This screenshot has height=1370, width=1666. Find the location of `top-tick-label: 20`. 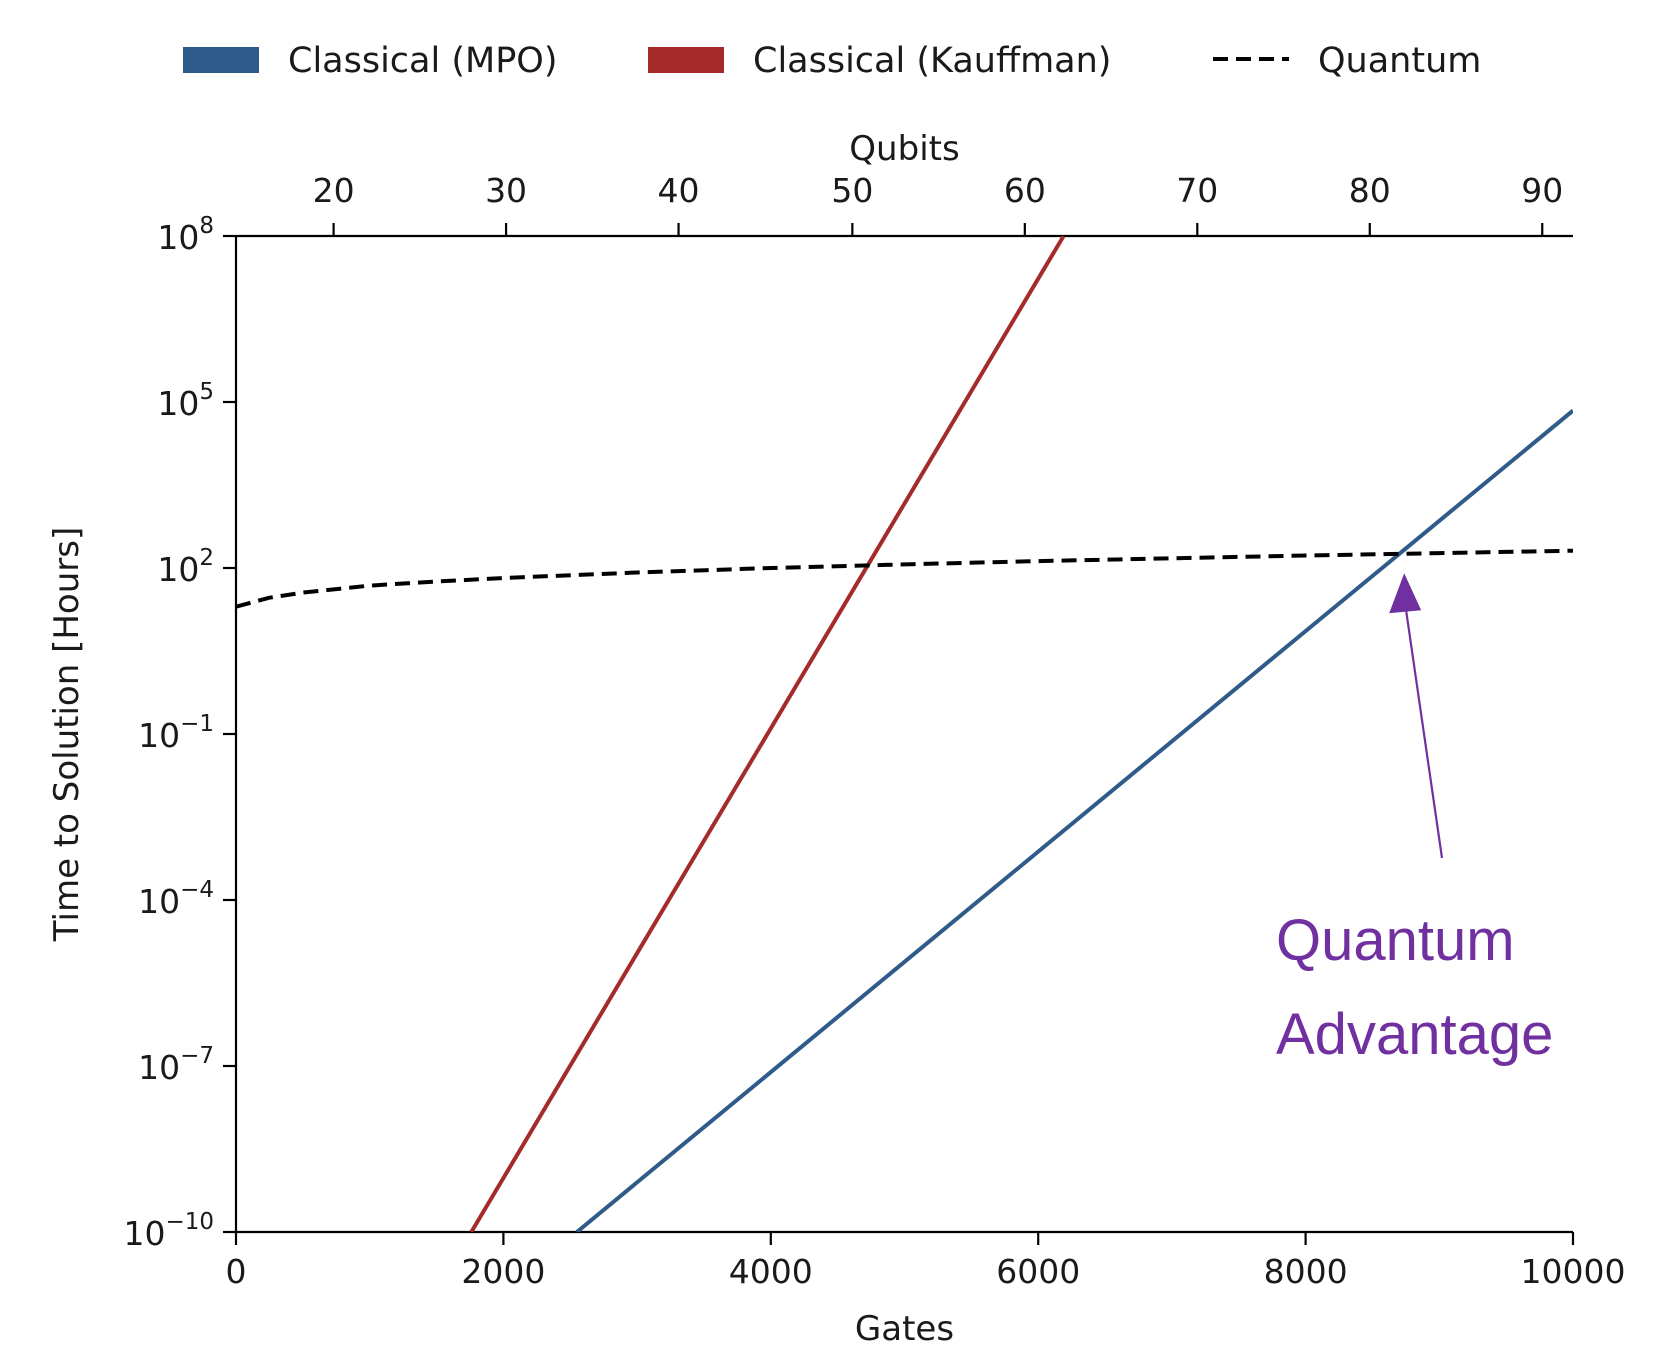

top-tick-label: 20 is located at coordinates (334, 190).